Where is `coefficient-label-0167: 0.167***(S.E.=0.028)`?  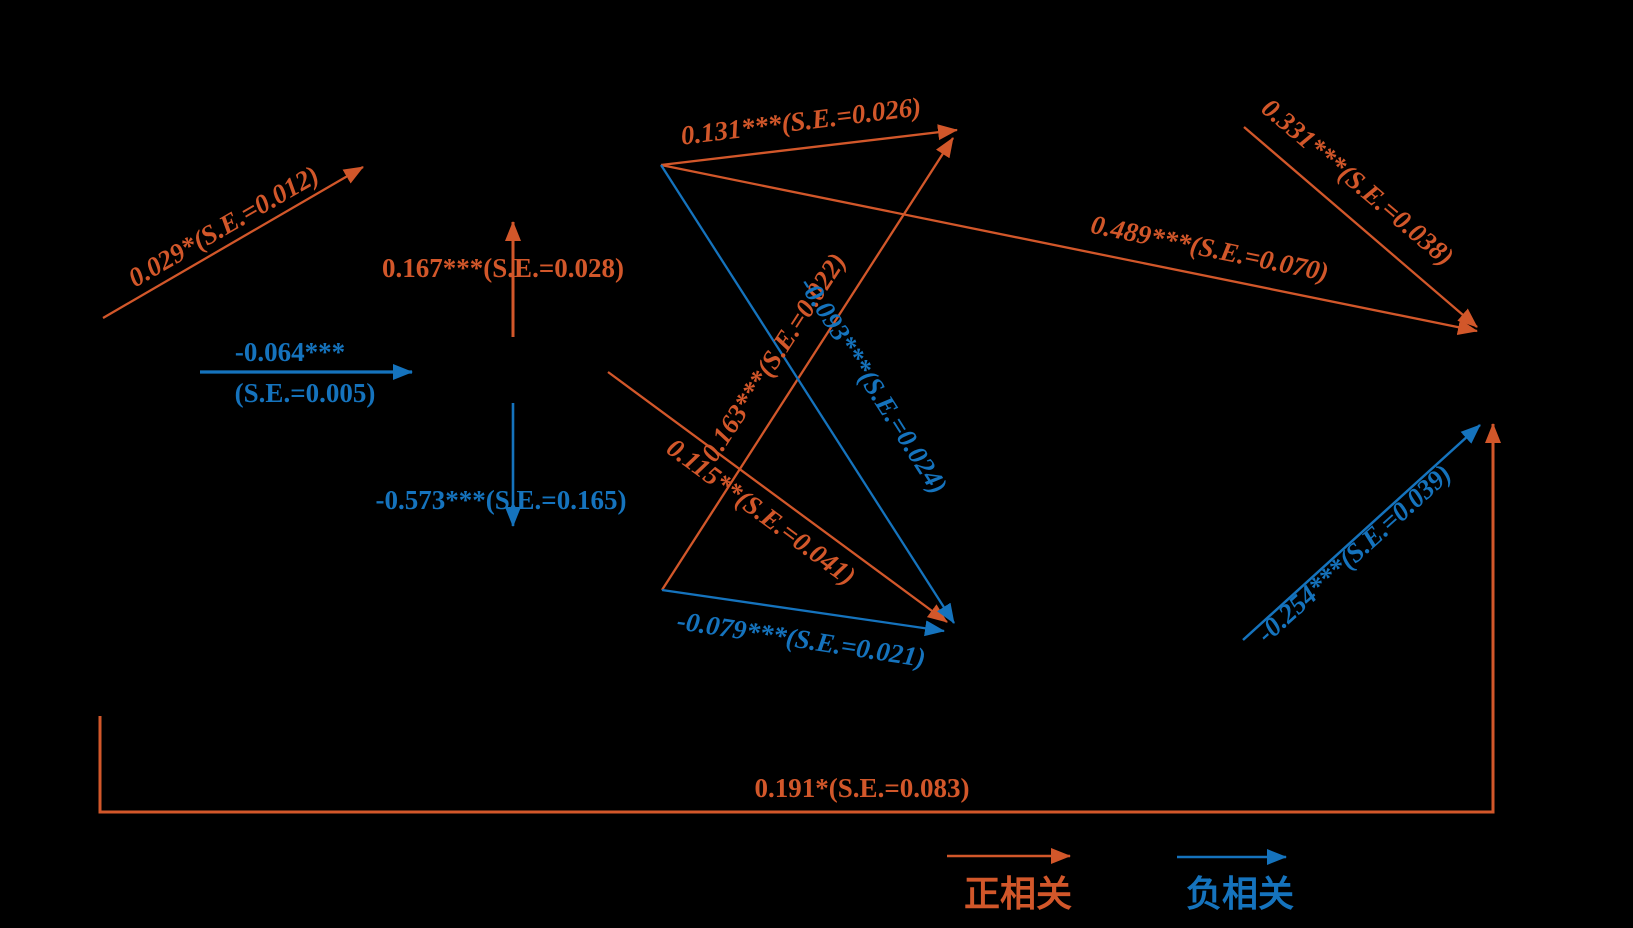
coefficient-label-0167: 0.167***(S.E.=0.028) is located at coordinates (503, 268).